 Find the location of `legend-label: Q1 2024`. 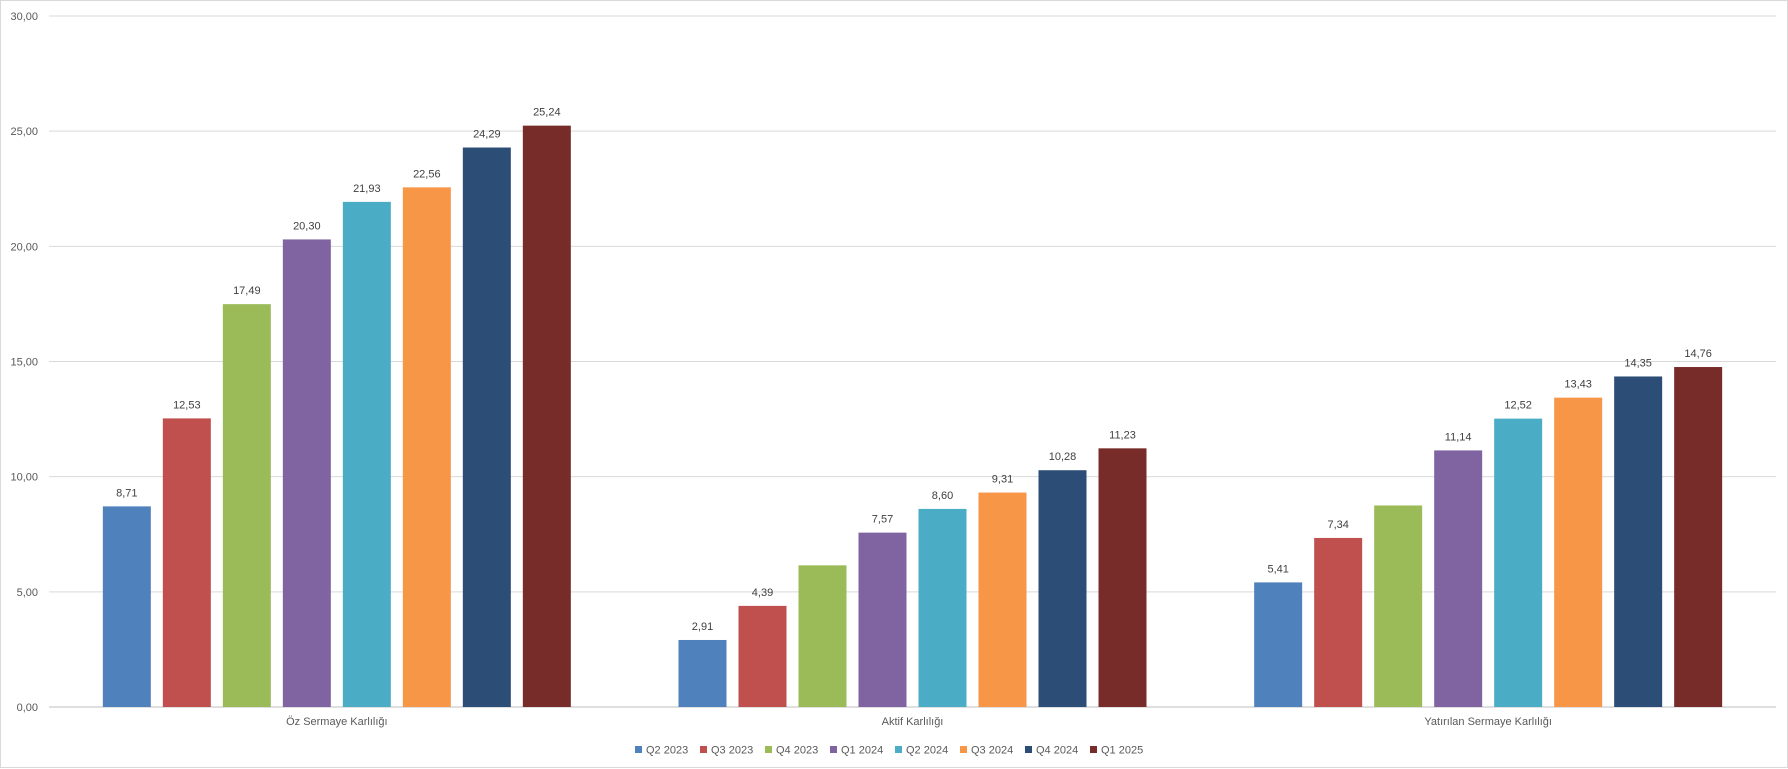

legend-label: Q1 2024 is located at coordinates (862, 751).